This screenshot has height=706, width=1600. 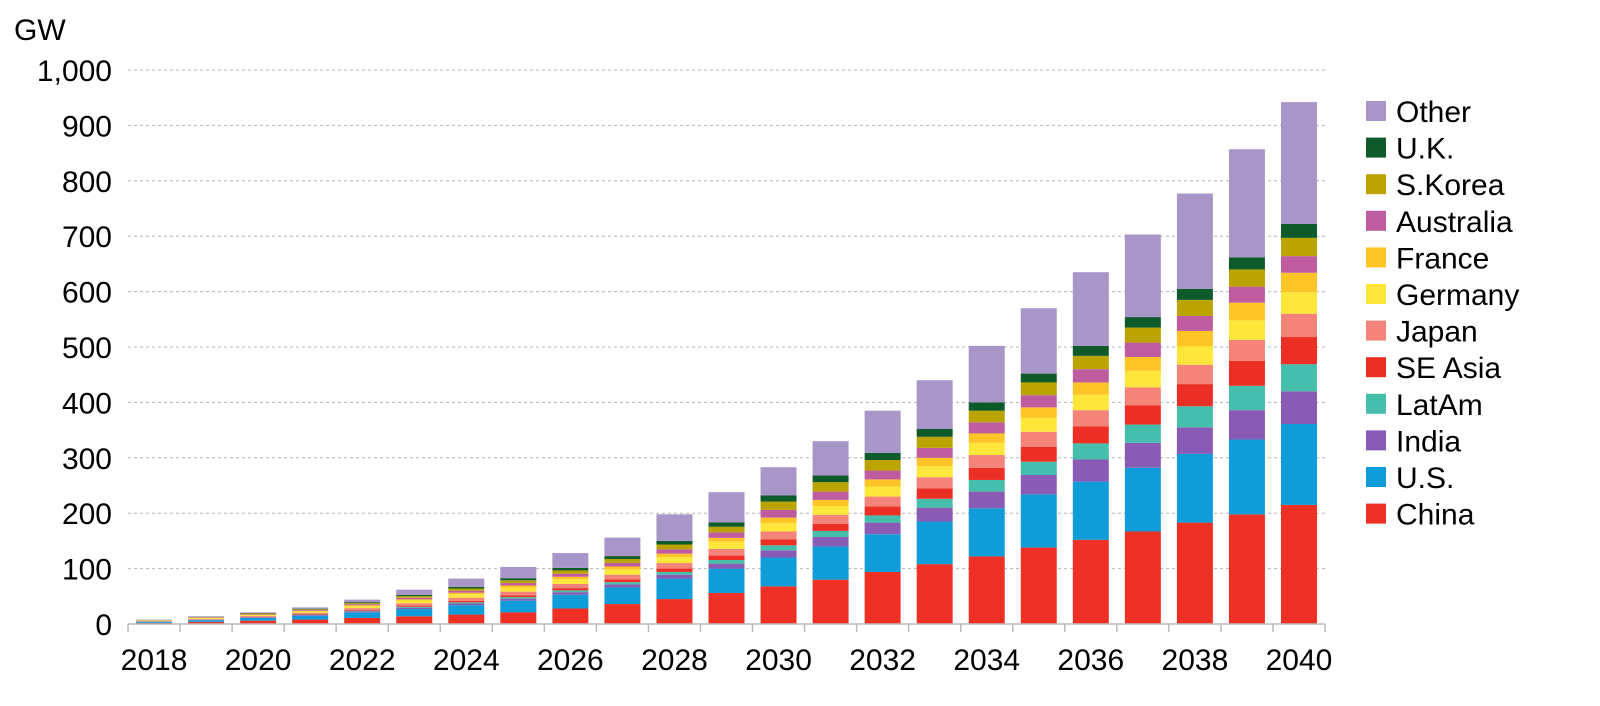 What do you see at coordinates (1090, 660) in the screenshot?
I see `x-tick-label: 2036` at bounding box center [1090, 660].